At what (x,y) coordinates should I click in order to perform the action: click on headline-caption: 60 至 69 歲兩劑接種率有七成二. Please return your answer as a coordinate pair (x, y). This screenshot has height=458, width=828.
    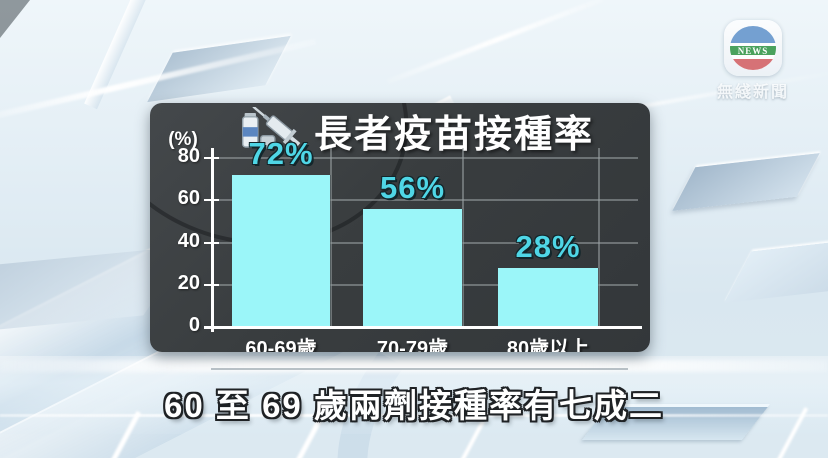
    Looking at the image, I should click on (414, 405).